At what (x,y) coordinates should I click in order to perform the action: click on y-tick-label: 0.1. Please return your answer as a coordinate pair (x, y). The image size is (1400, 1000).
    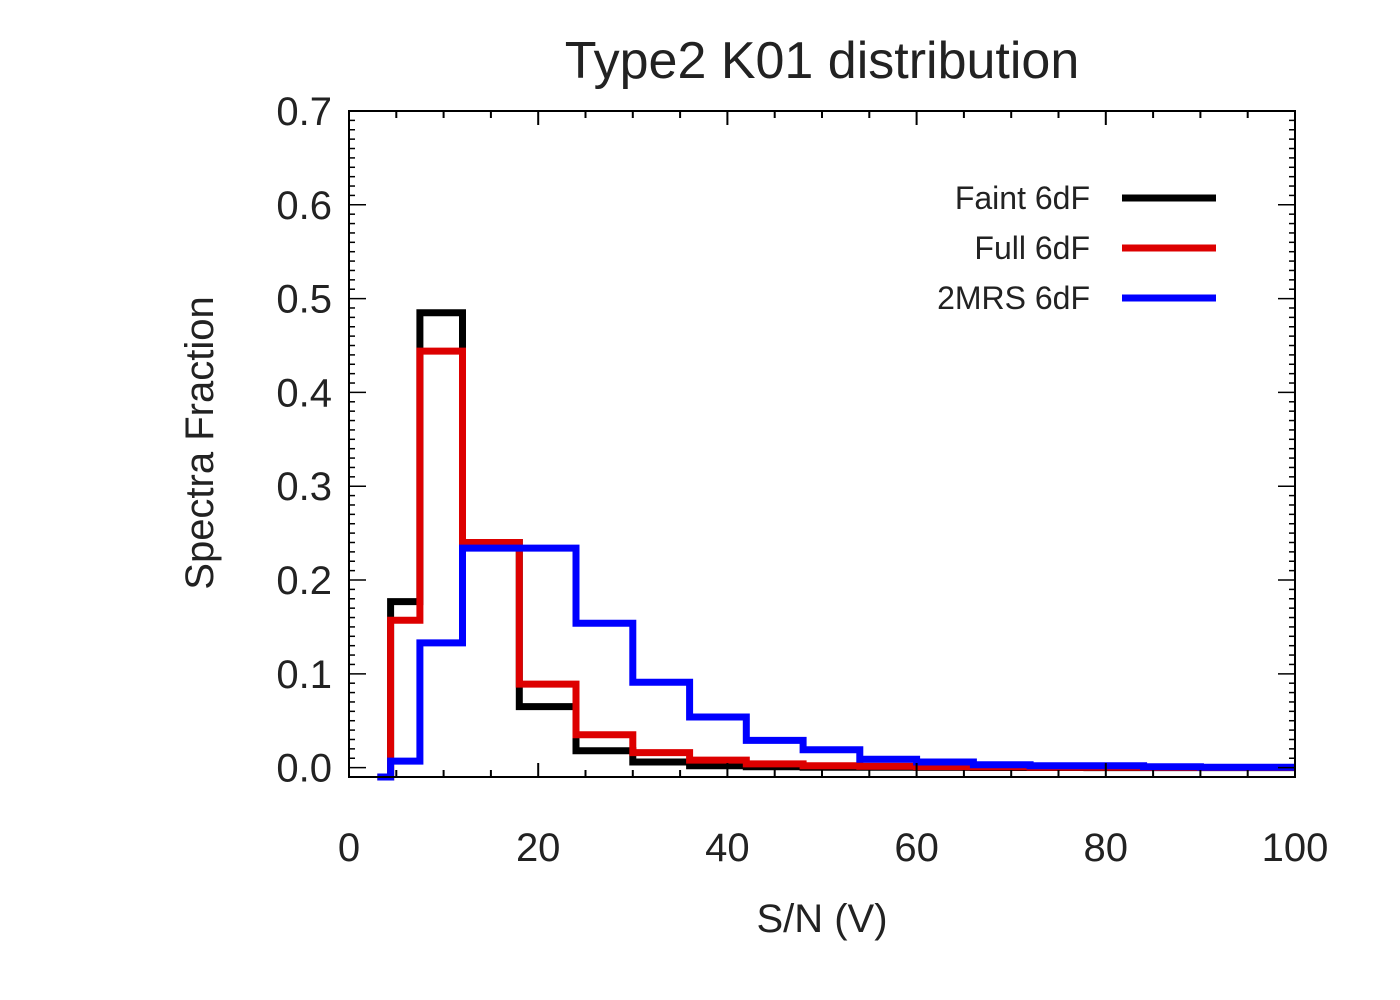
    Looking at the image, I should click on (304, 675).